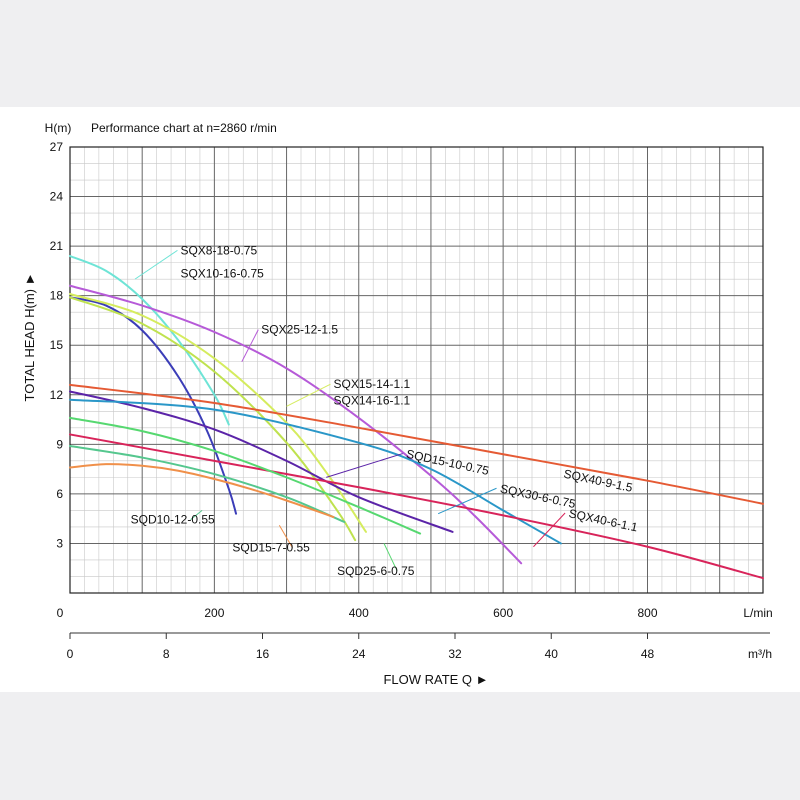 This screenshot has height=800, width=800. What do you see at coordinates (757, 613) in the screenshot?
I see `x-unit-lmin: L/min` at bounding box center [757, 613].